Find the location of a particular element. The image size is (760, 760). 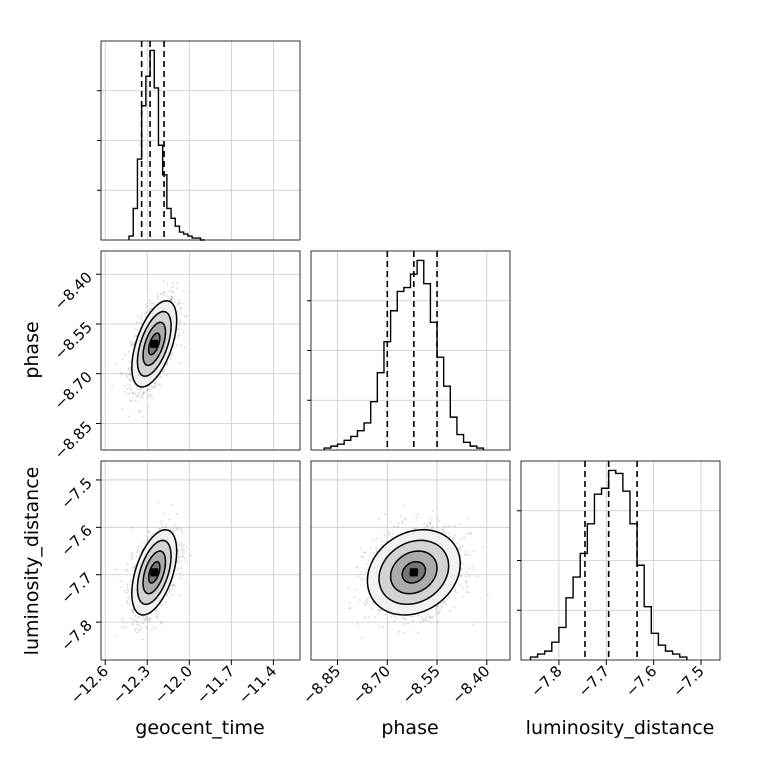

hist-step-luminosity_distance is located at coordinates (608, 564).